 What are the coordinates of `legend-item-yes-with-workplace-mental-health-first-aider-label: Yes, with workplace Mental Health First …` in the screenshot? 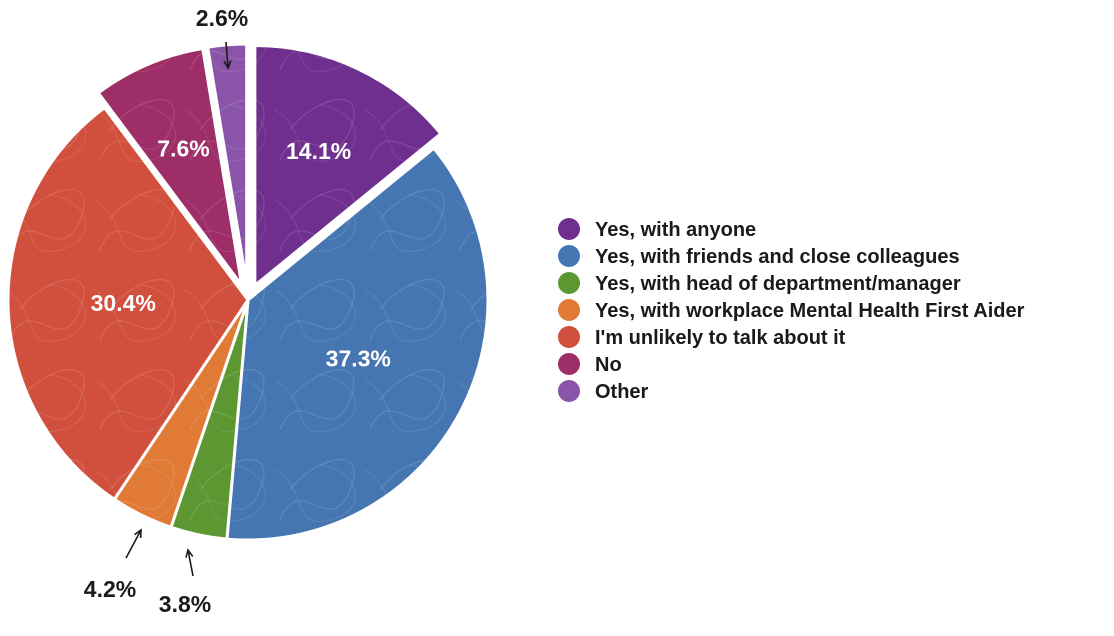 It's located at (810, 311).